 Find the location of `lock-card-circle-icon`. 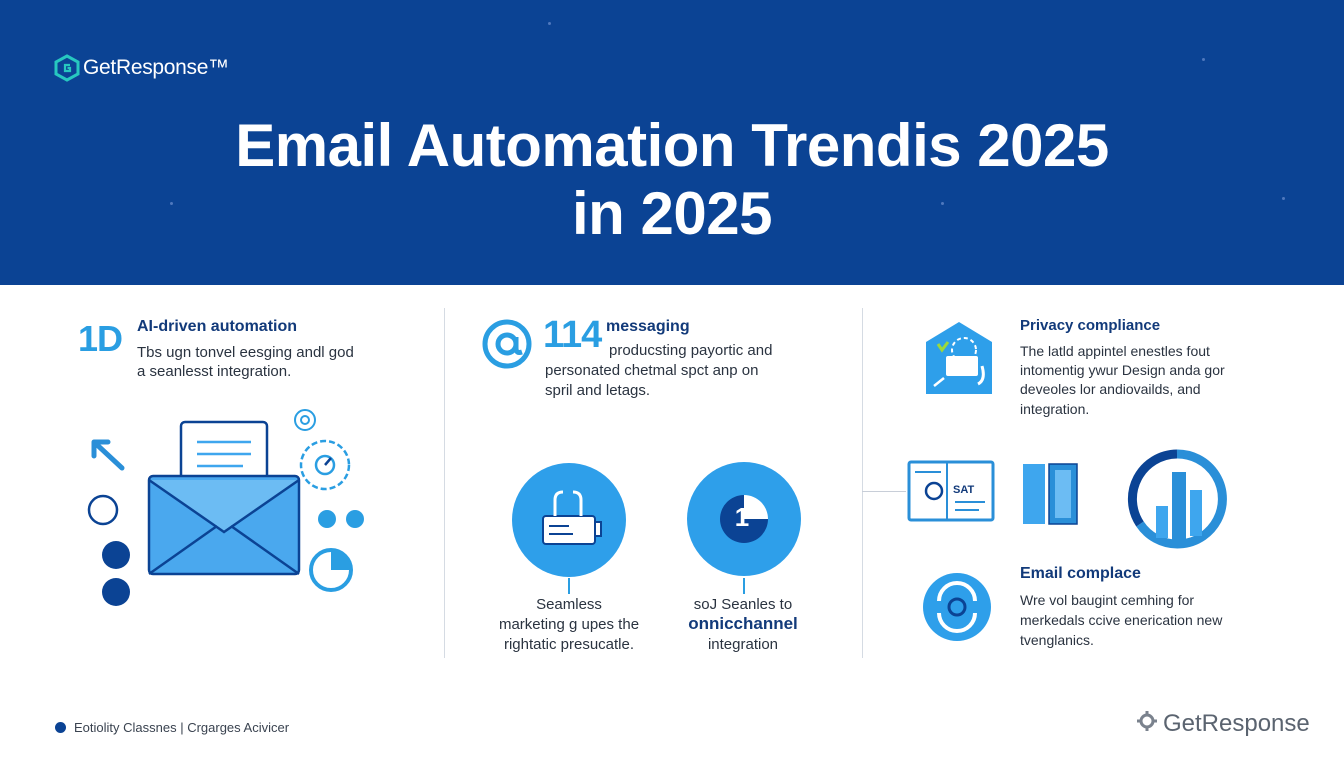

lock-card-circle-icon is located at coordinates (569, 522).